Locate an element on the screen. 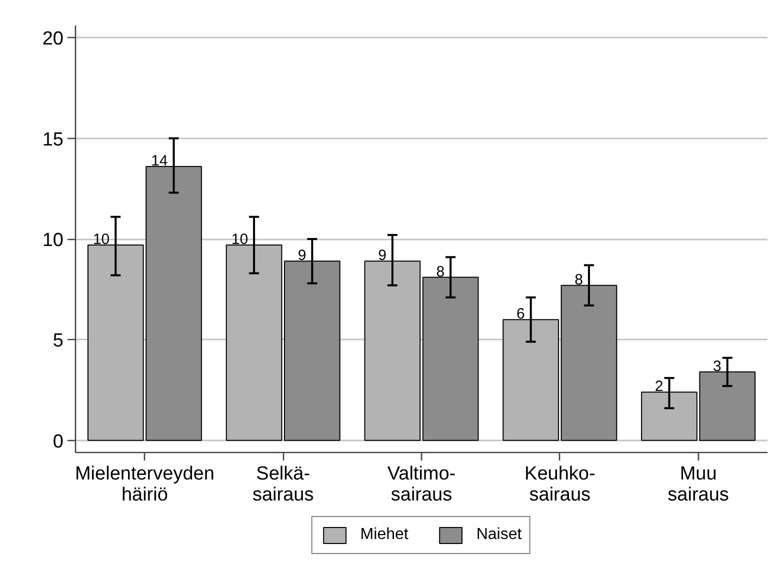 The height and width of the screenshot is (575, 773). y-tick-label: 20 is located at coordinates (53, 39).